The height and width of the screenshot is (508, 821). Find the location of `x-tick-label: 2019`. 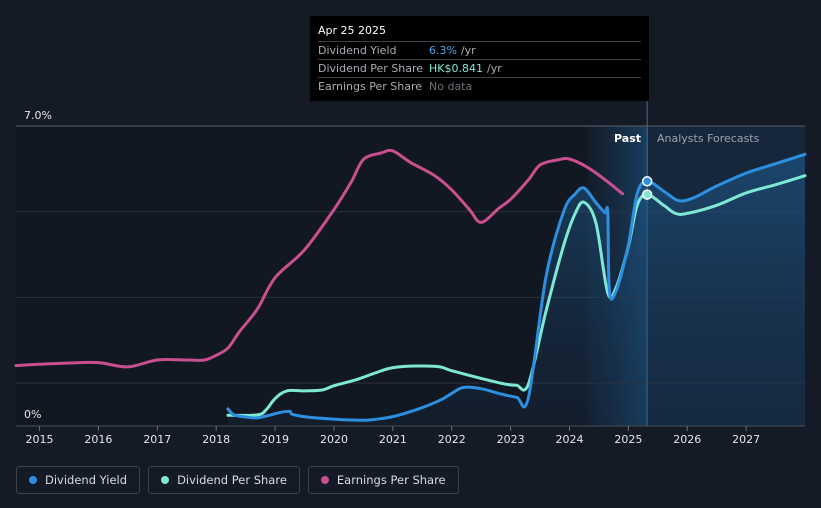

x-tick-label: 2019 is located at coordinates (275, 439).